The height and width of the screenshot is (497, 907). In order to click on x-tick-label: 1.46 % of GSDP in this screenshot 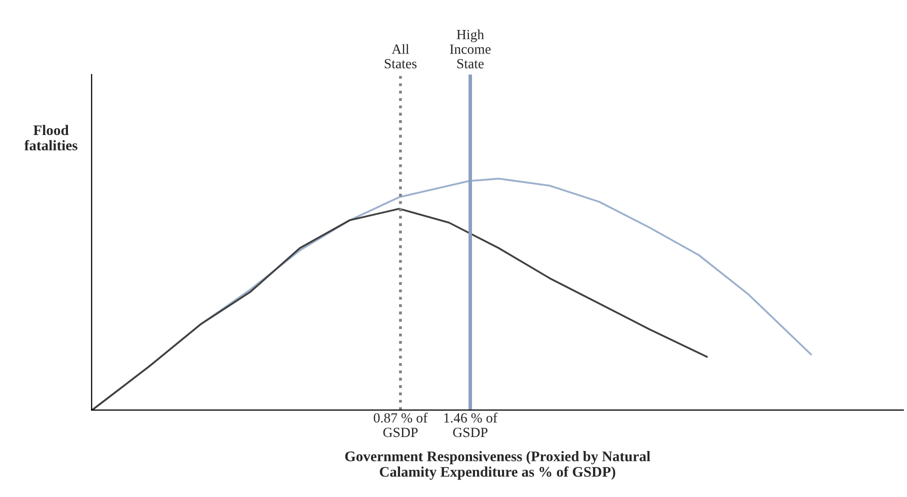, I will do `click(471, 425)`.